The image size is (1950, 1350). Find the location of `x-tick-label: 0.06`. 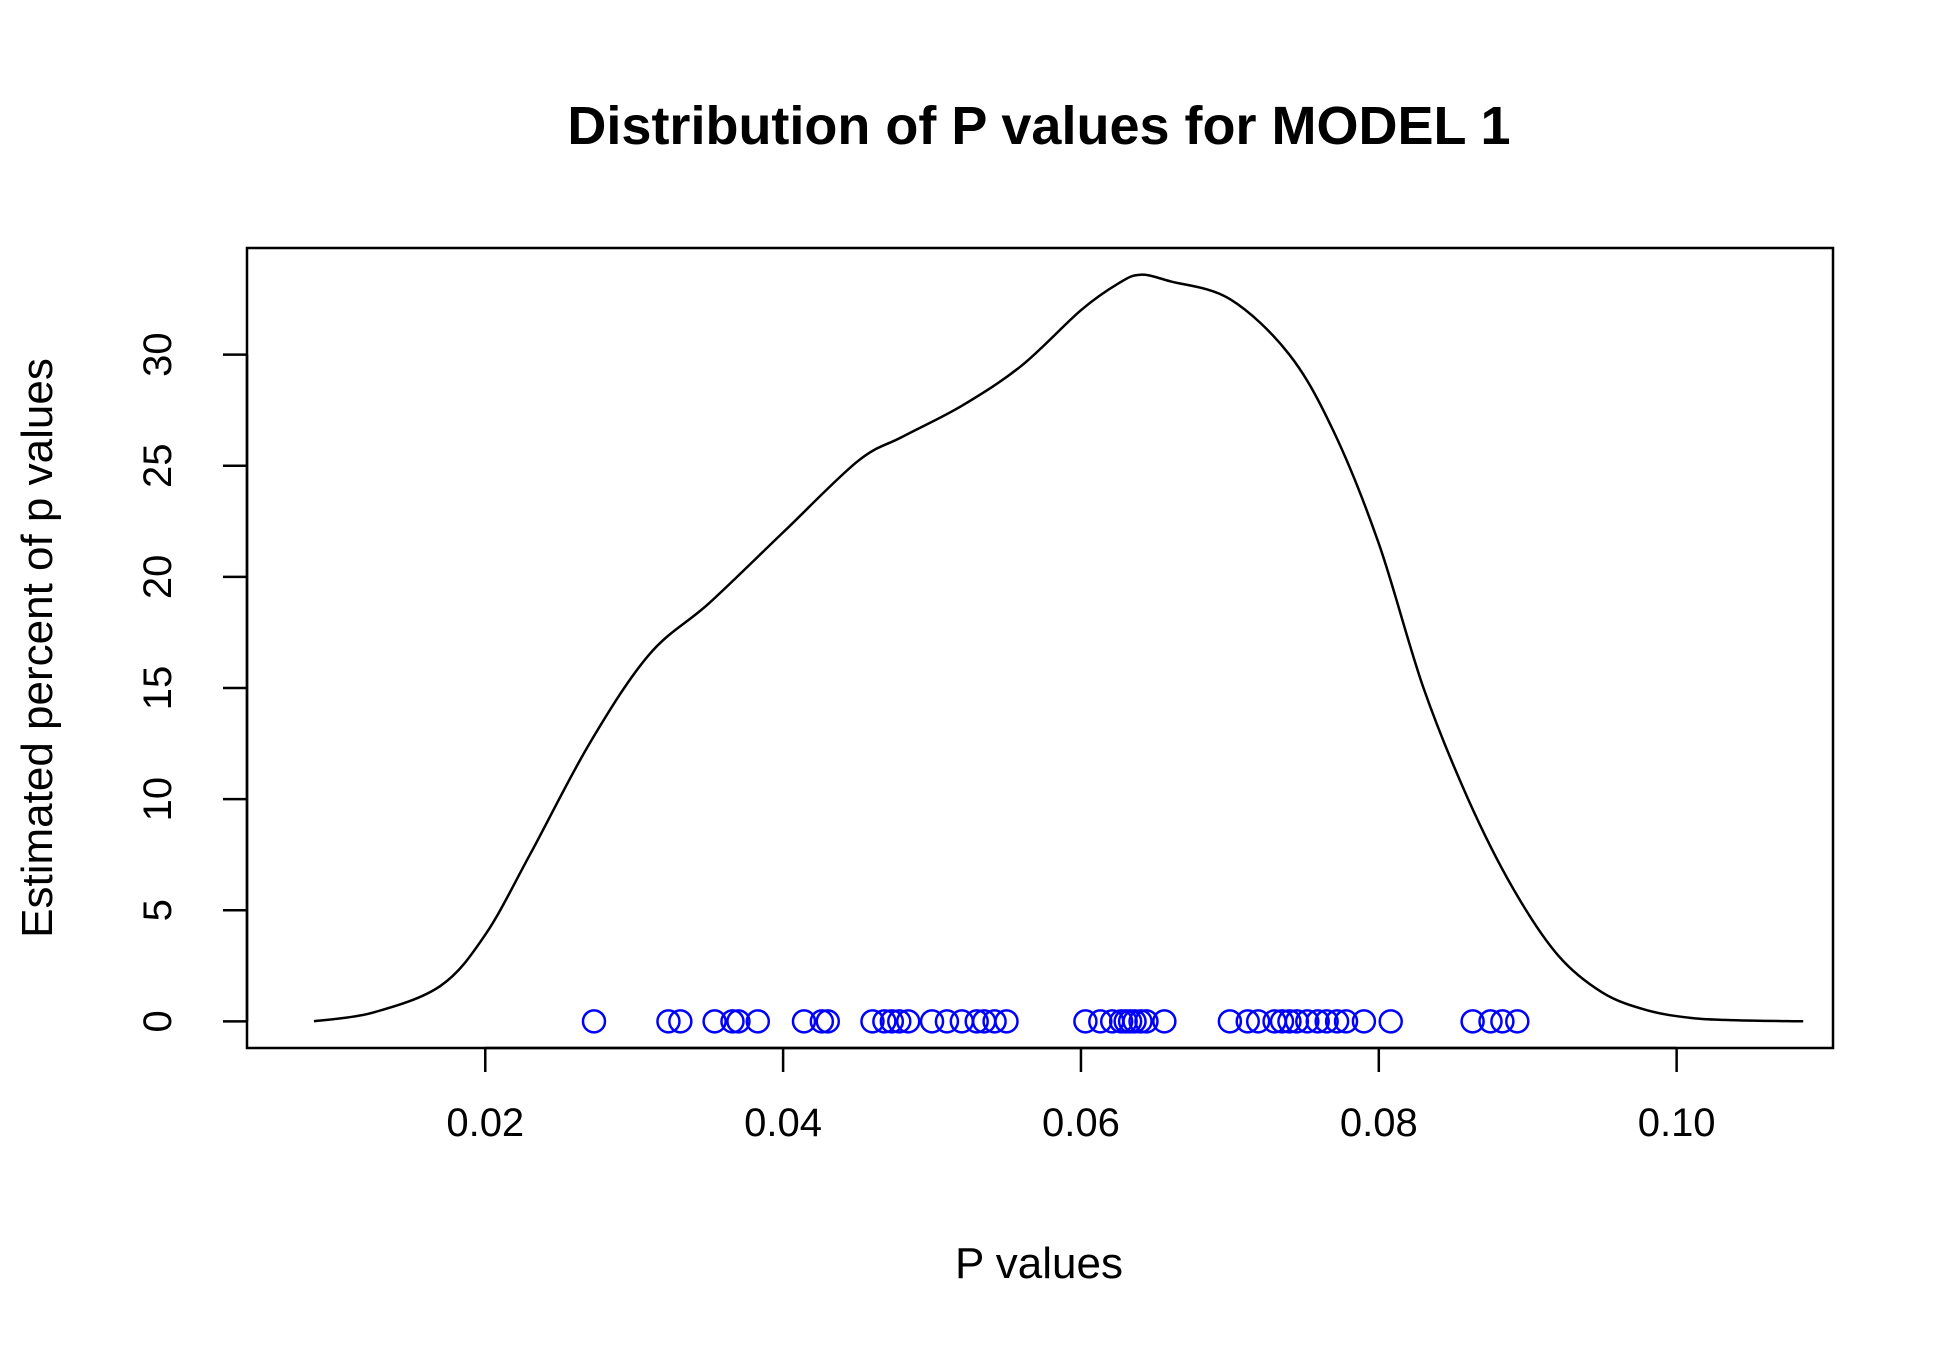

x-tick-label: 0.06 is located at coordinates (1081, 1123).